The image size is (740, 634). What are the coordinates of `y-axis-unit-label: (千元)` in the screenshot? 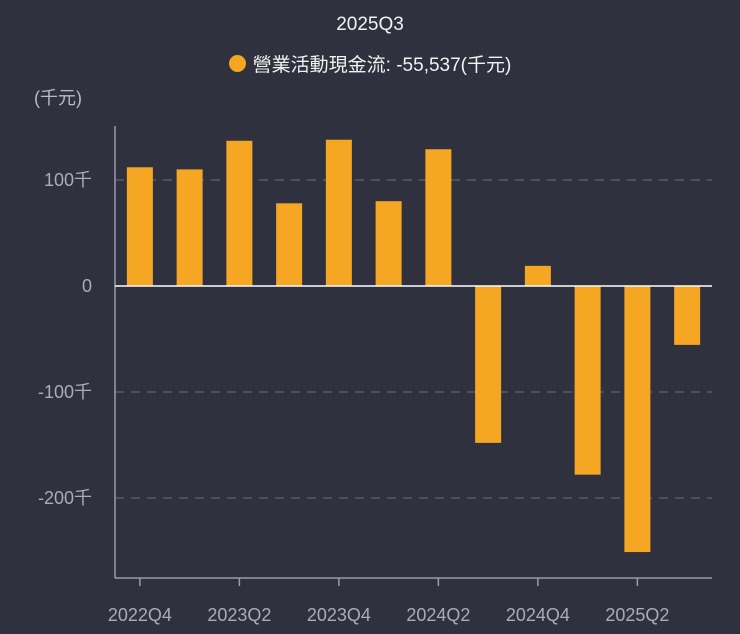 It's located at (58, 98).